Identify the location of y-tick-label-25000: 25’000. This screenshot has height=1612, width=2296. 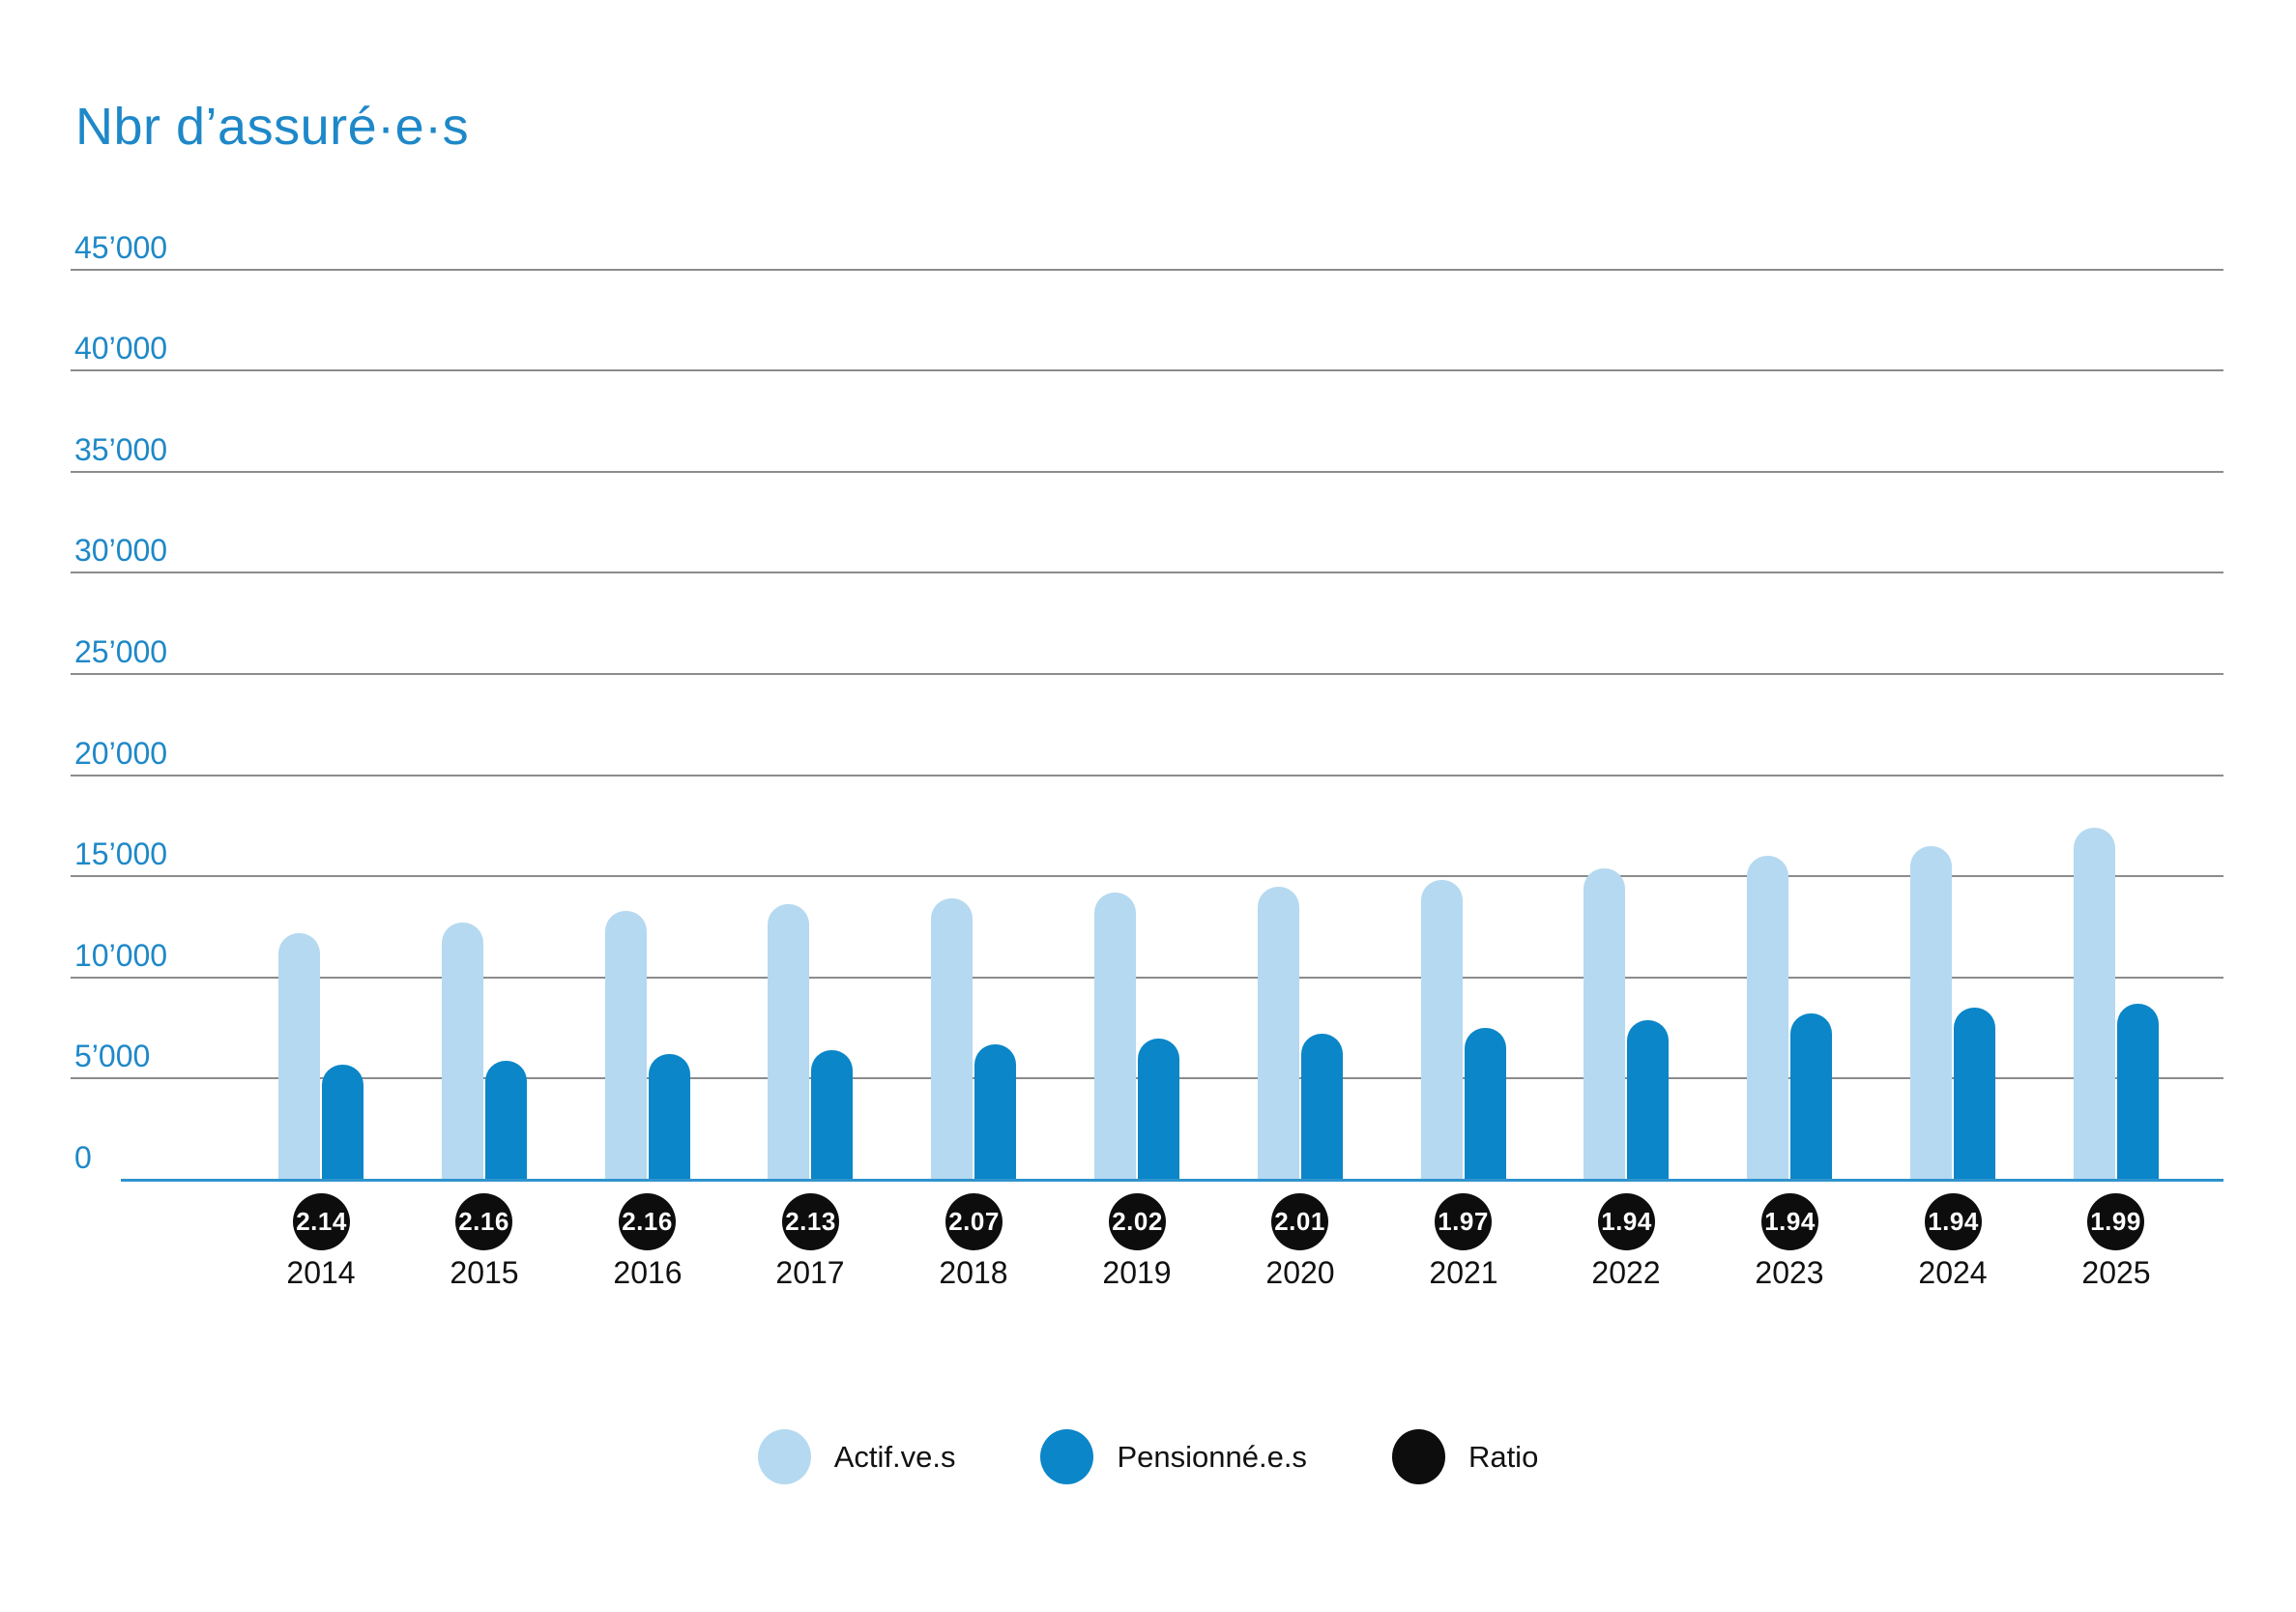
(121, 651).